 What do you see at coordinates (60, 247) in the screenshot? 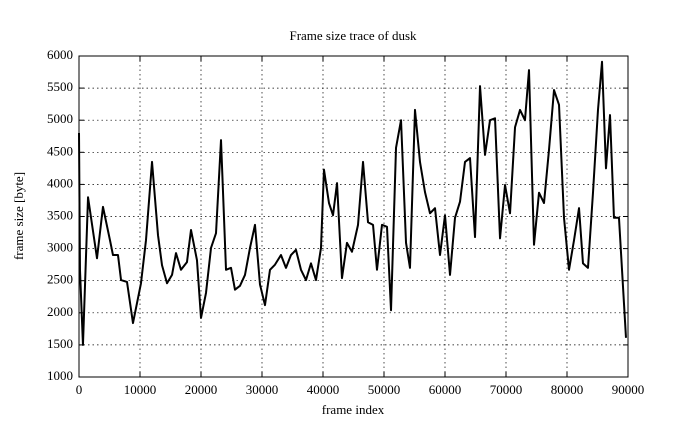
I see `y-tick-label: 3000` at bounding box center [60, 247].